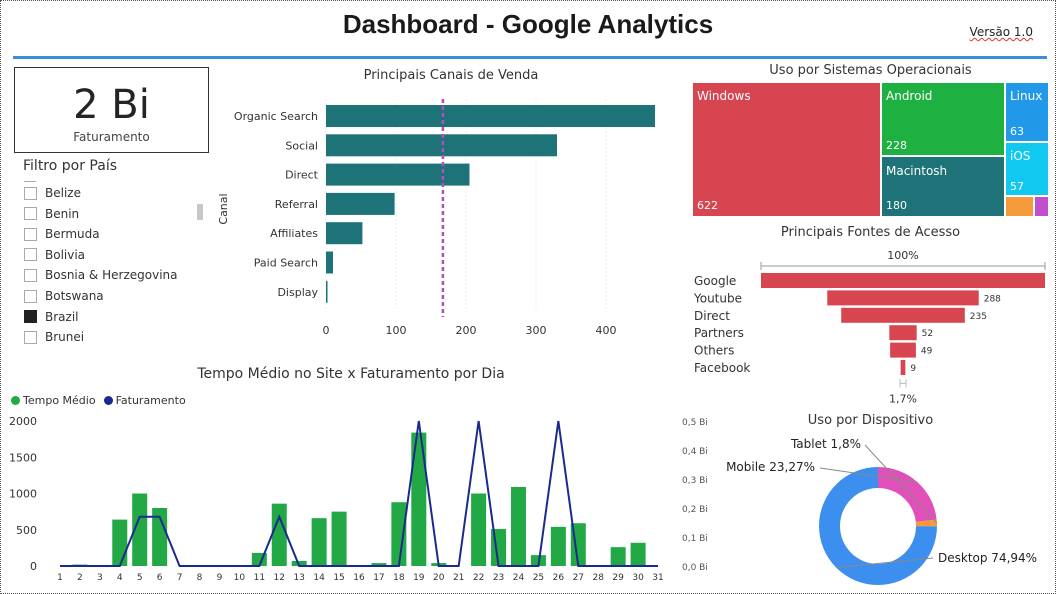 This screenshot has width=1056, height=594. Describe the element at coordinates (578, 578) in the screenshot. I see `daily-xtick: 27` at that location.